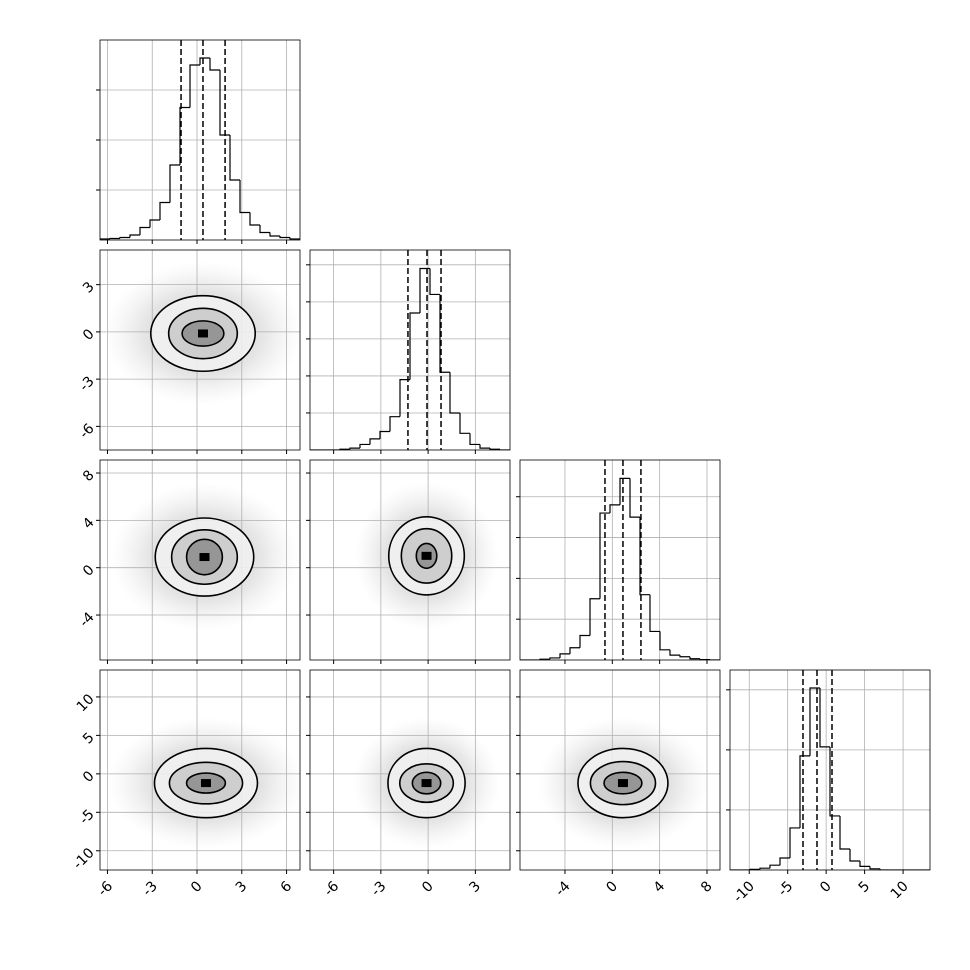 The height and width of the screenshot is (970, 970). Describe the element at coordinates (89, 739) in the screenshot. I see `y-tick-label: 5` at that location.